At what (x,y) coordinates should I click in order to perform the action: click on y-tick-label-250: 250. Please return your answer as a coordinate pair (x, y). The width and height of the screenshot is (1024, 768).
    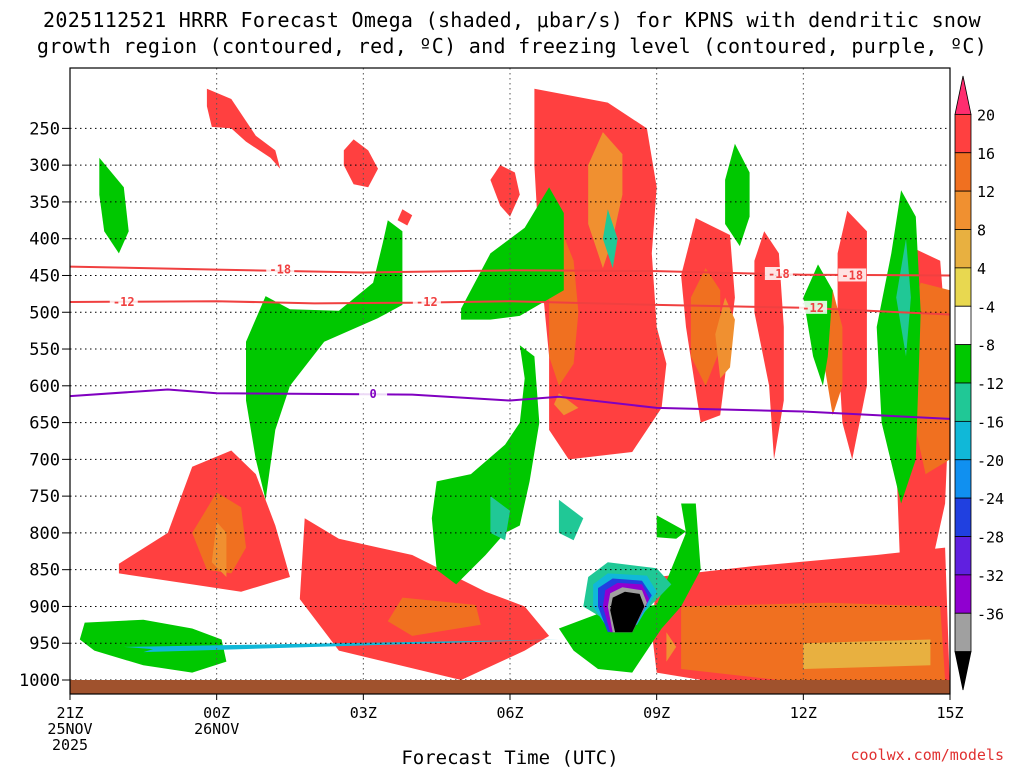
    Looking at the image, I should click on (44, 129).